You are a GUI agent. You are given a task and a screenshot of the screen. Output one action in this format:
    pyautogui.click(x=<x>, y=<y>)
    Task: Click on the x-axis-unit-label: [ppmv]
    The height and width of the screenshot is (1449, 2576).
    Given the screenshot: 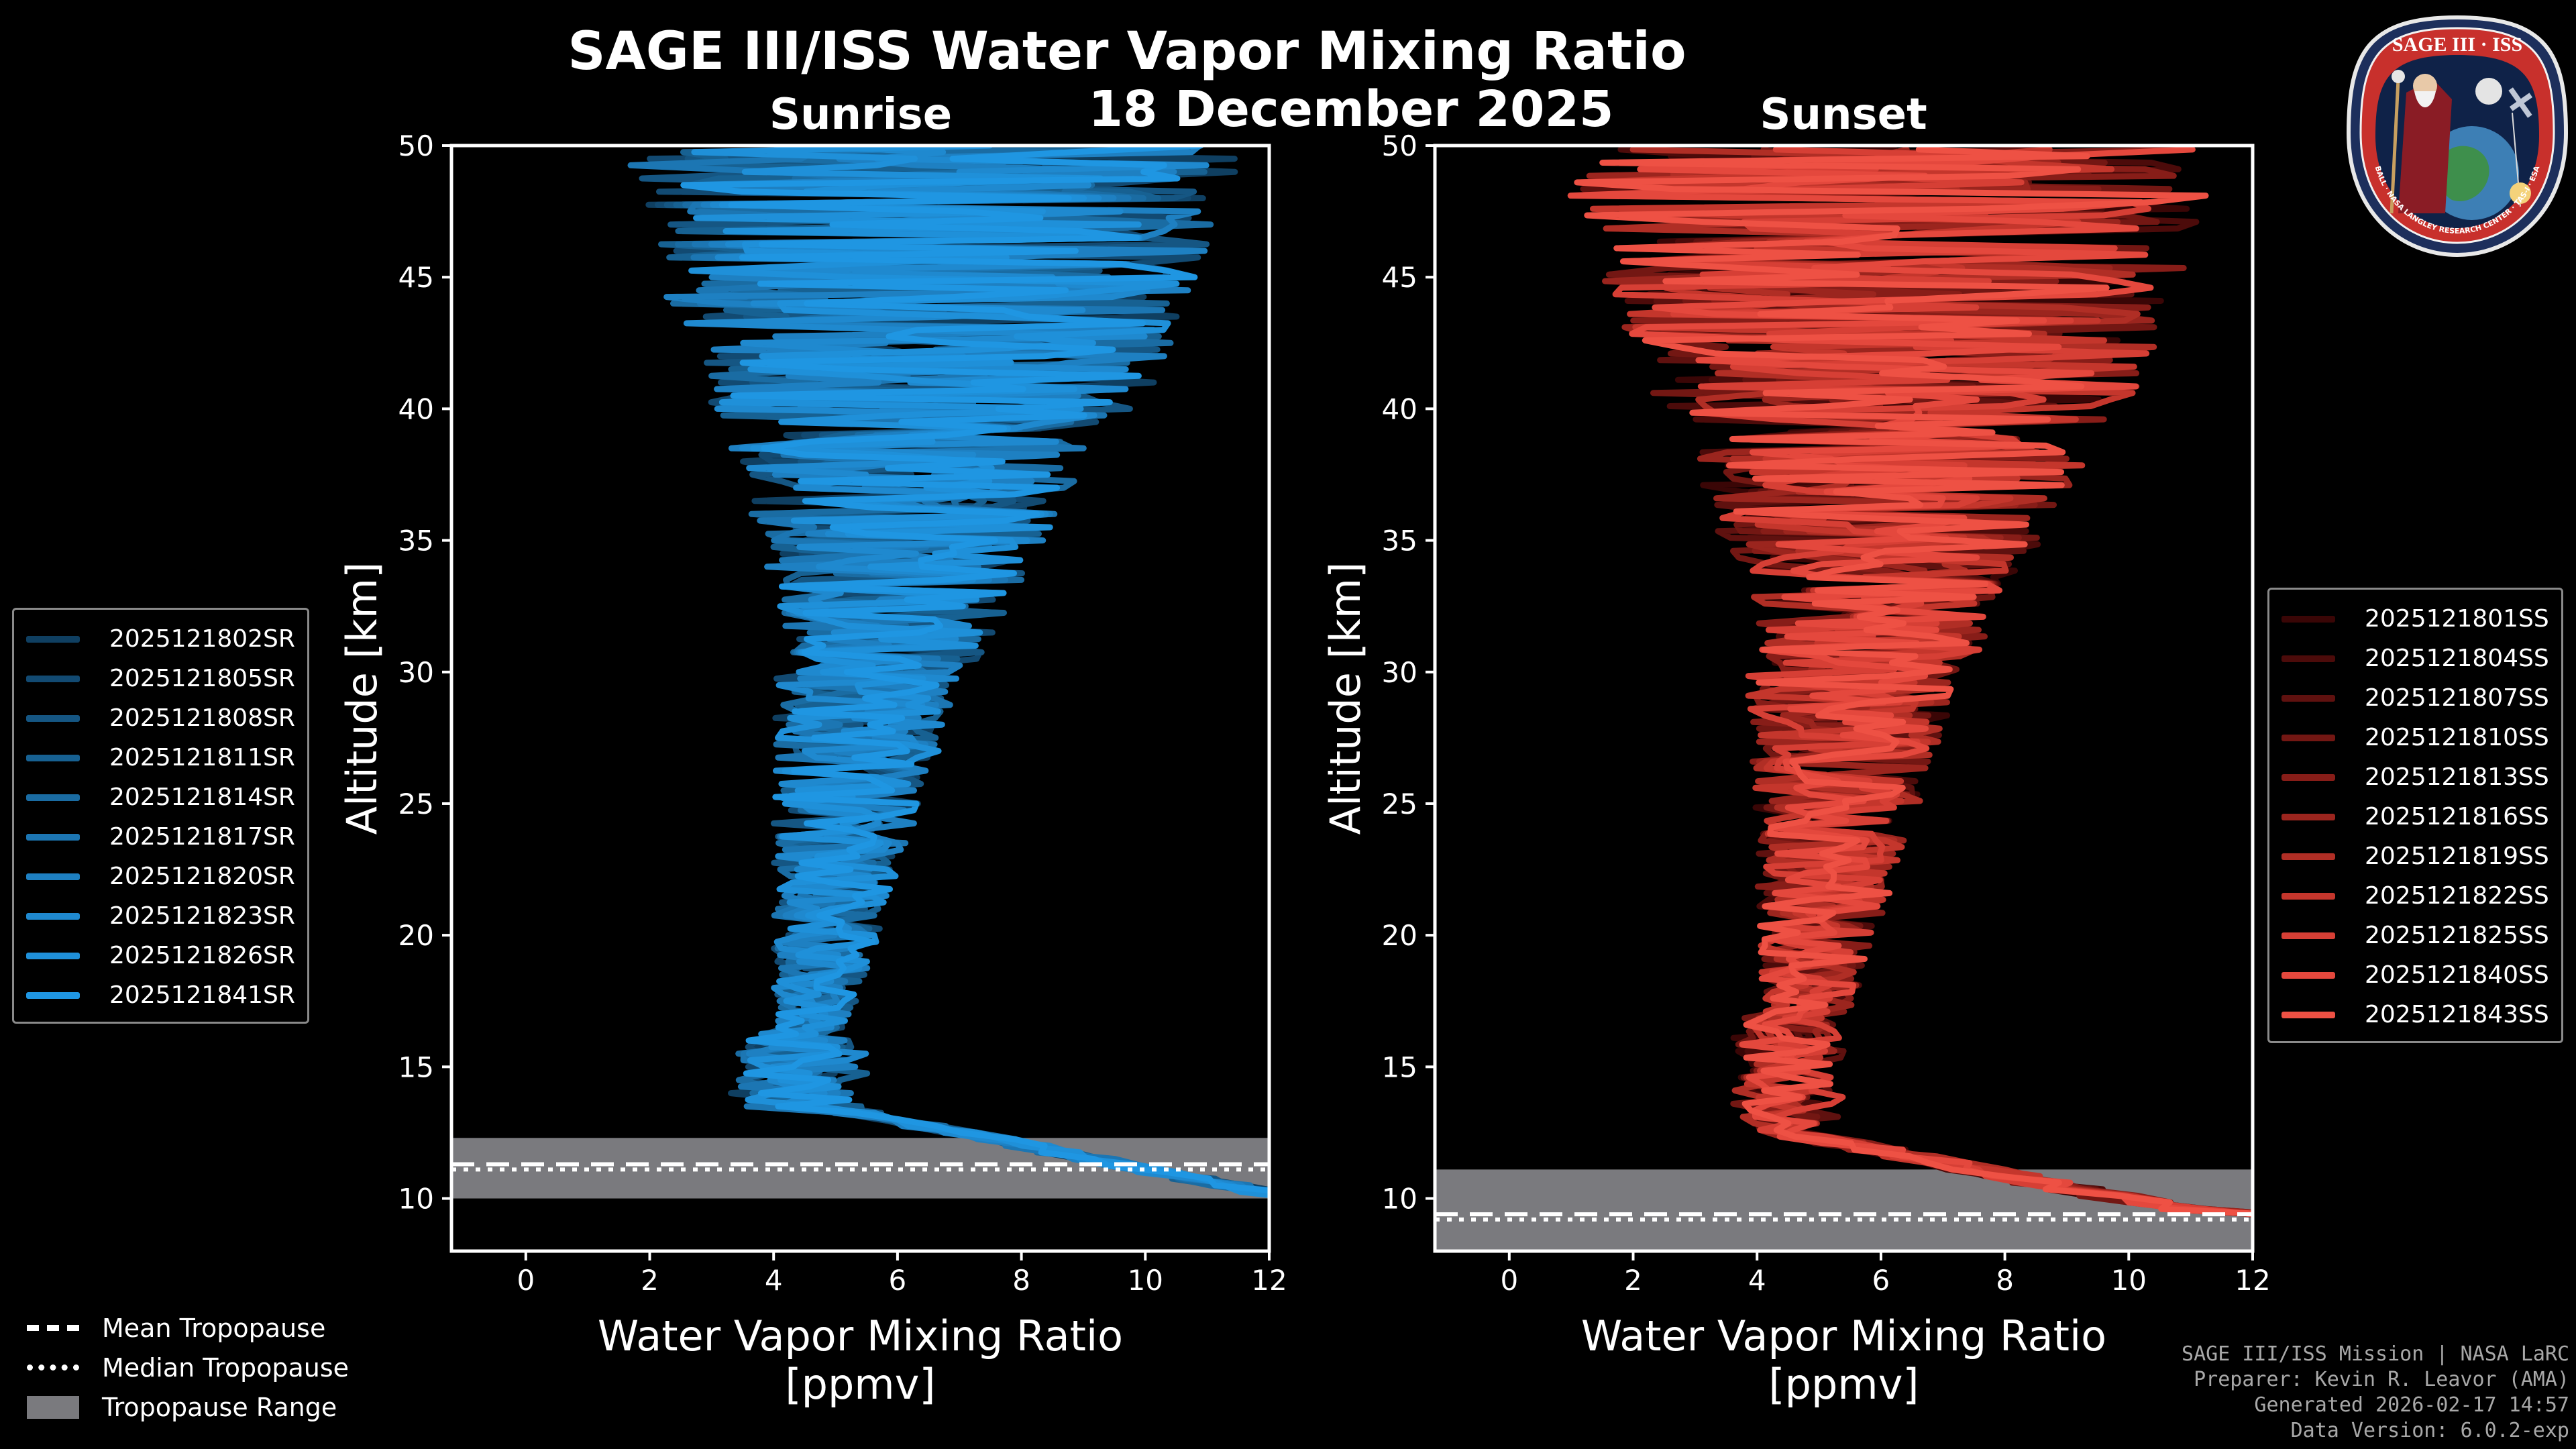 What is the action you would take?
    pyautogui.click(x=1843, y=1384)
    